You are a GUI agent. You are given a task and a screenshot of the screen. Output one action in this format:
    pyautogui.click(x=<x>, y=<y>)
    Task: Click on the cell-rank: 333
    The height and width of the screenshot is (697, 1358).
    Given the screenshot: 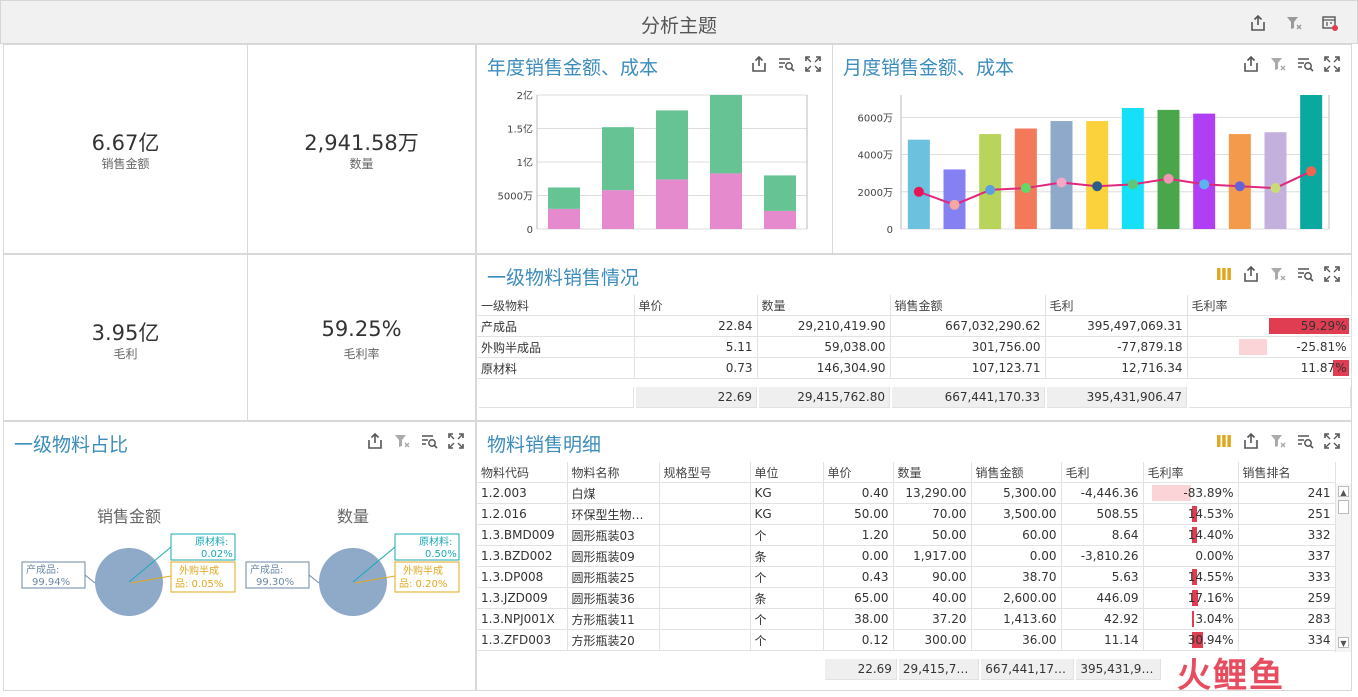 What is the action you would take?
    pyautogui.click(x=1287, y=577)
    